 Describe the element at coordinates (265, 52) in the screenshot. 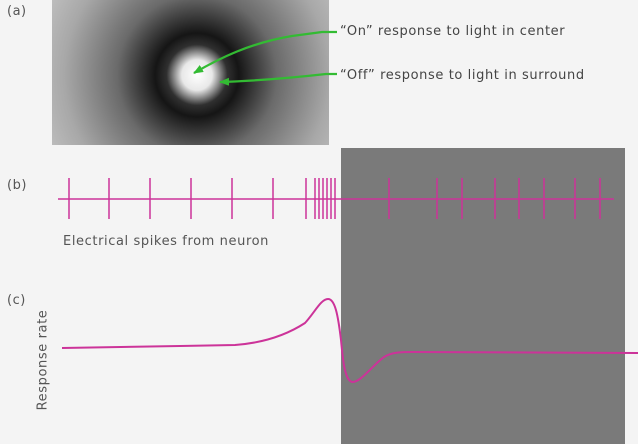

I see `on-response-arrow` at that location.